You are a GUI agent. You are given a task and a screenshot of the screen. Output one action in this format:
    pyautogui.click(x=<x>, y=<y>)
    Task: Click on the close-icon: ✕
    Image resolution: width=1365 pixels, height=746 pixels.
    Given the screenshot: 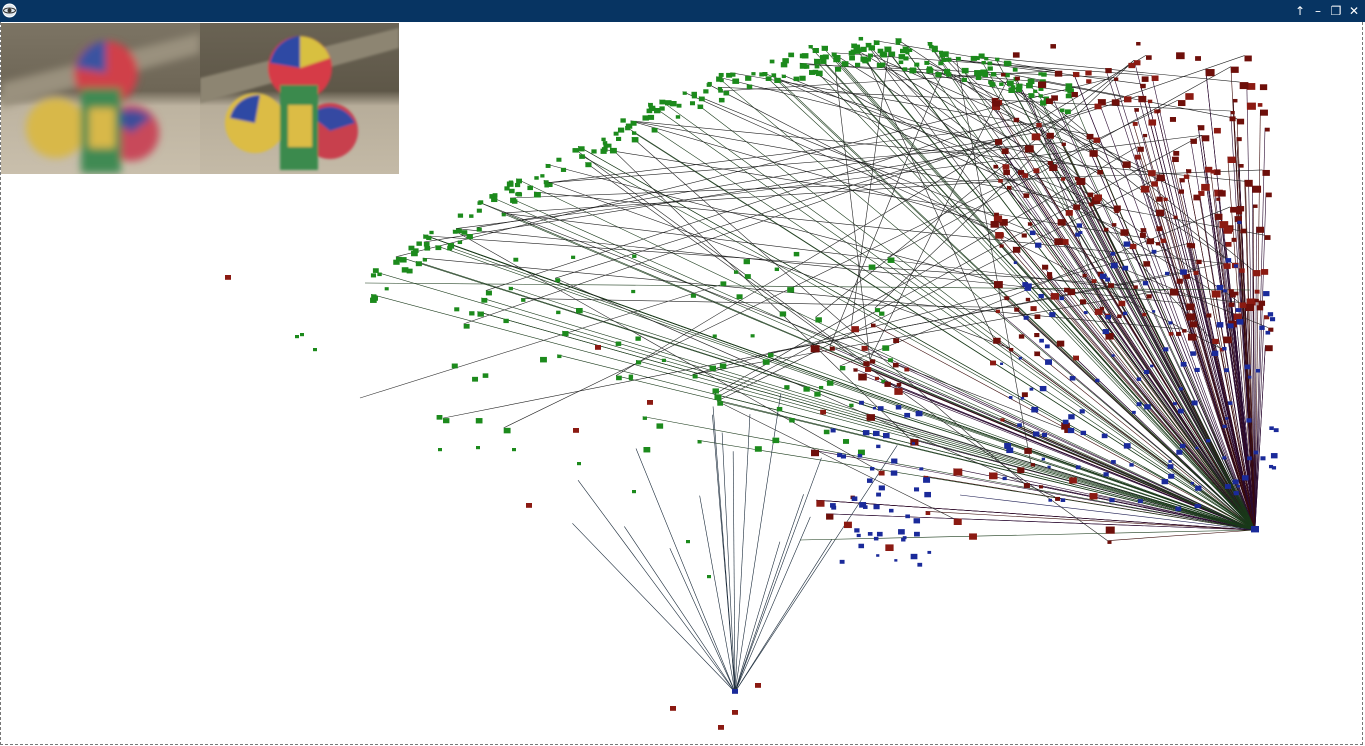 What is the action you would take?
    pyautogui.click(x=1354, y=11)
    